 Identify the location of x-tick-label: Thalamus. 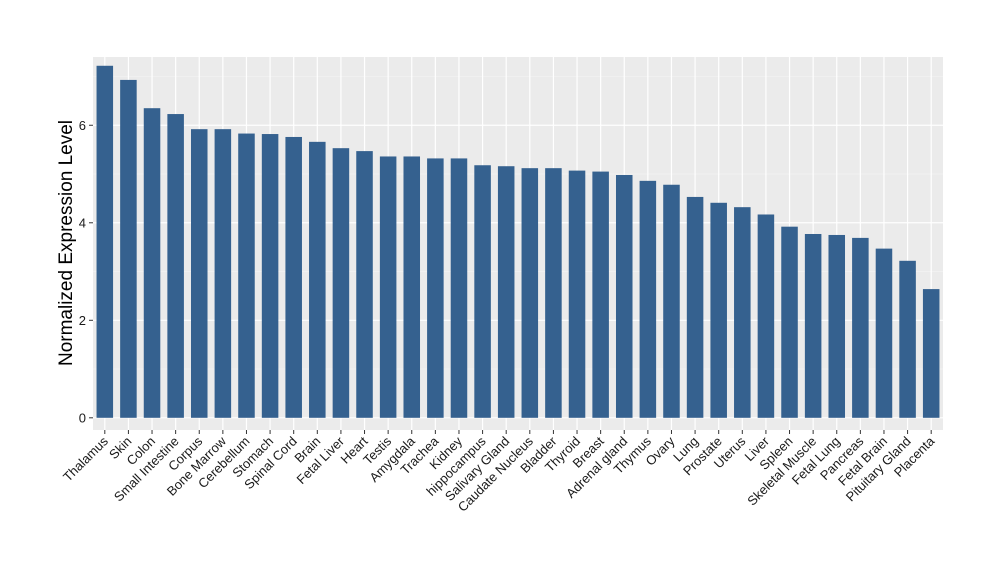
(85, 458).